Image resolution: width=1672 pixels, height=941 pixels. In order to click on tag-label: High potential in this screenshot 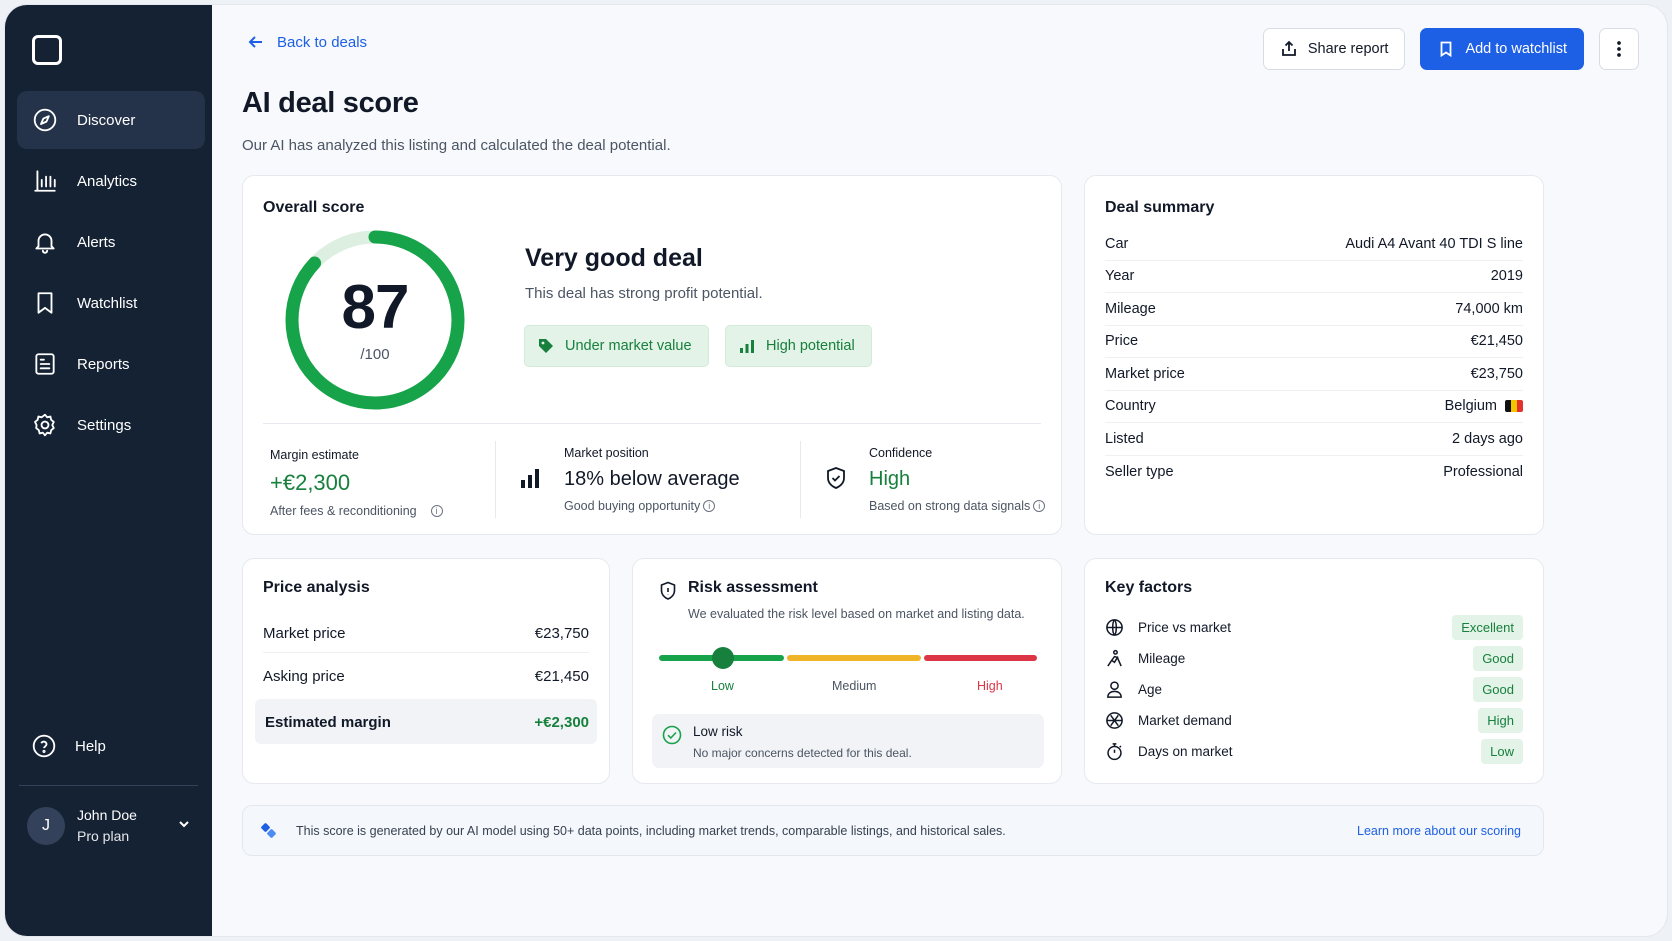, I will do `click(810, 346)`.